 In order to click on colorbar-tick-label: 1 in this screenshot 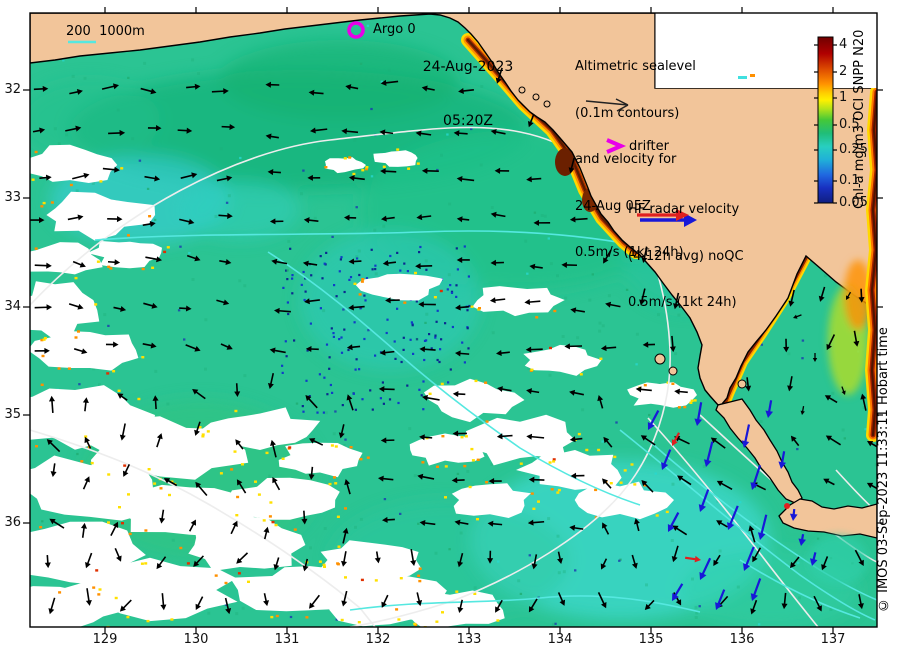, I will do `click(843, 97)`.